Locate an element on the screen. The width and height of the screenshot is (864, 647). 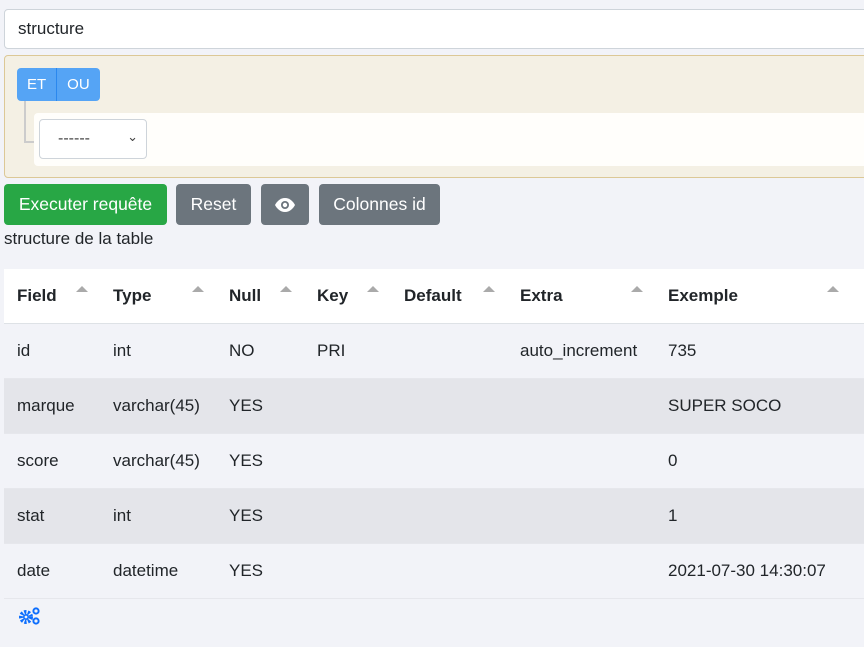
header-label: Type is located at coordinates (132, 295).